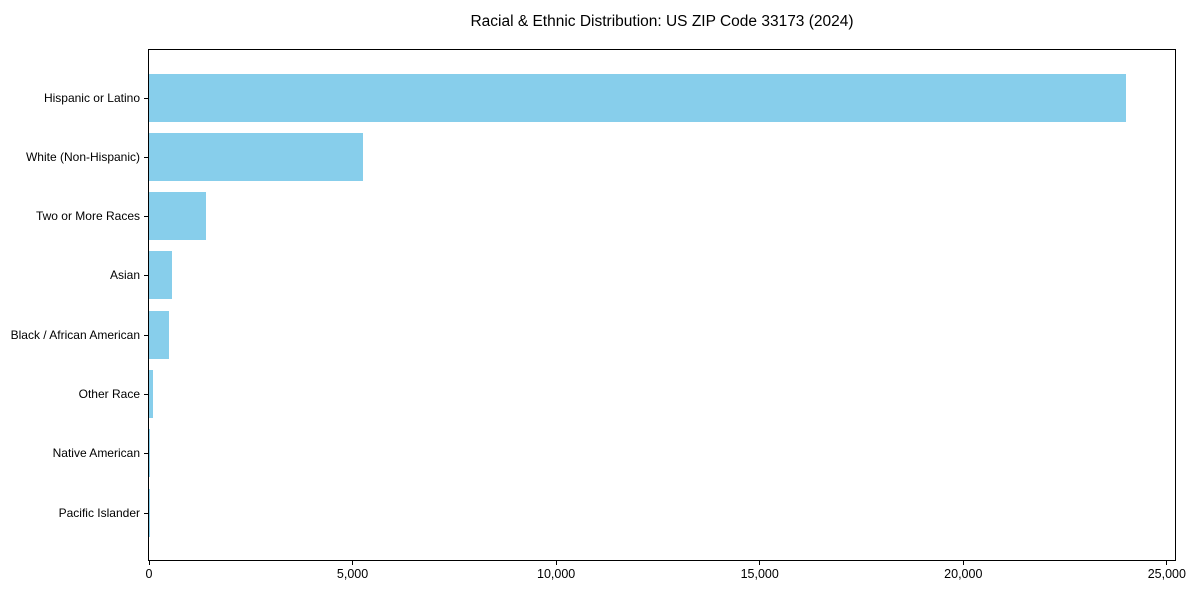  Describe the element at coordinates (352, 574) in the screenshot. I see `x-tick-label: 5,000` at that location.